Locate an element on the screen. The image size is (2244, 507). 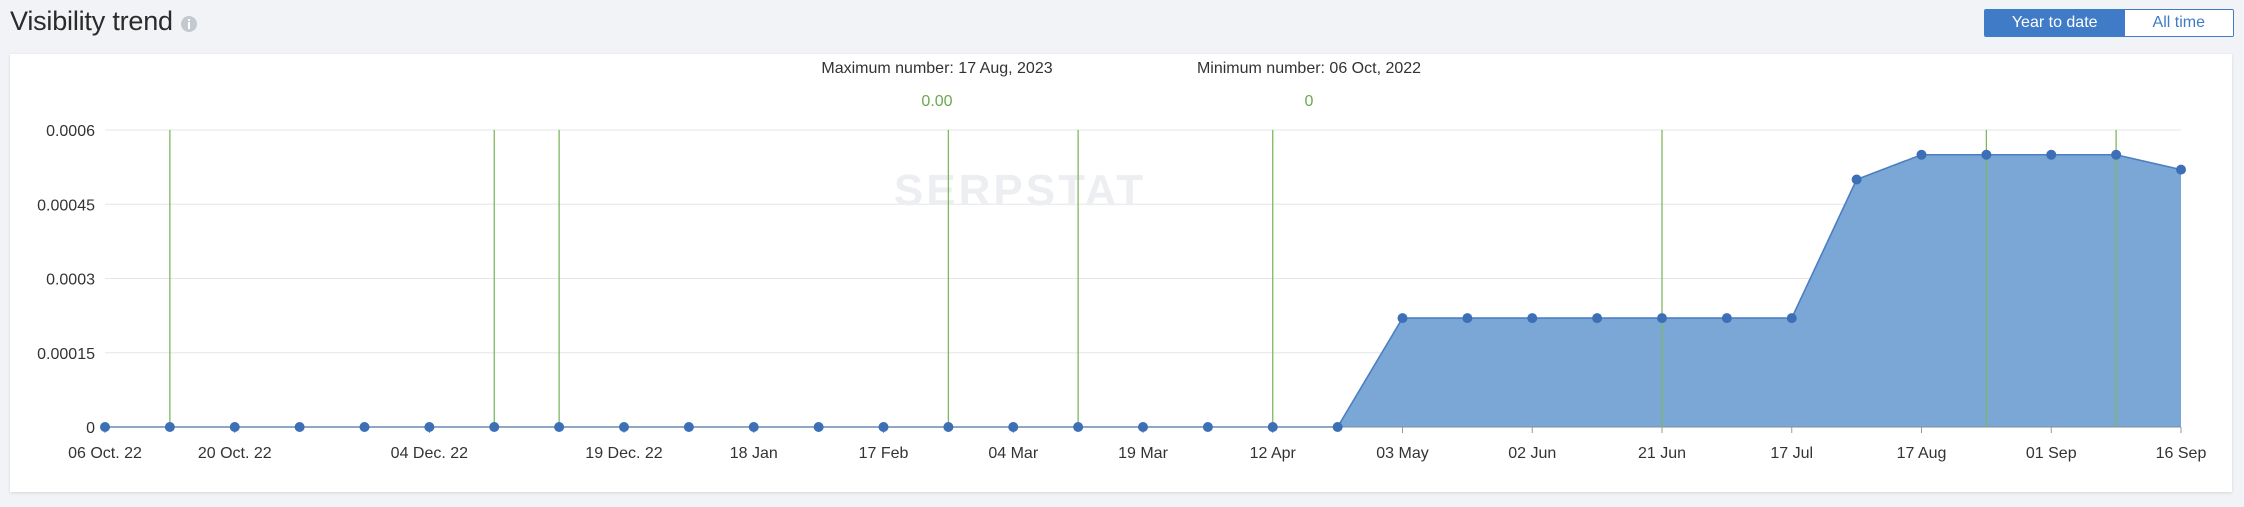
x-tick-label: 01 Sep is located at coordinates (2051, 453).